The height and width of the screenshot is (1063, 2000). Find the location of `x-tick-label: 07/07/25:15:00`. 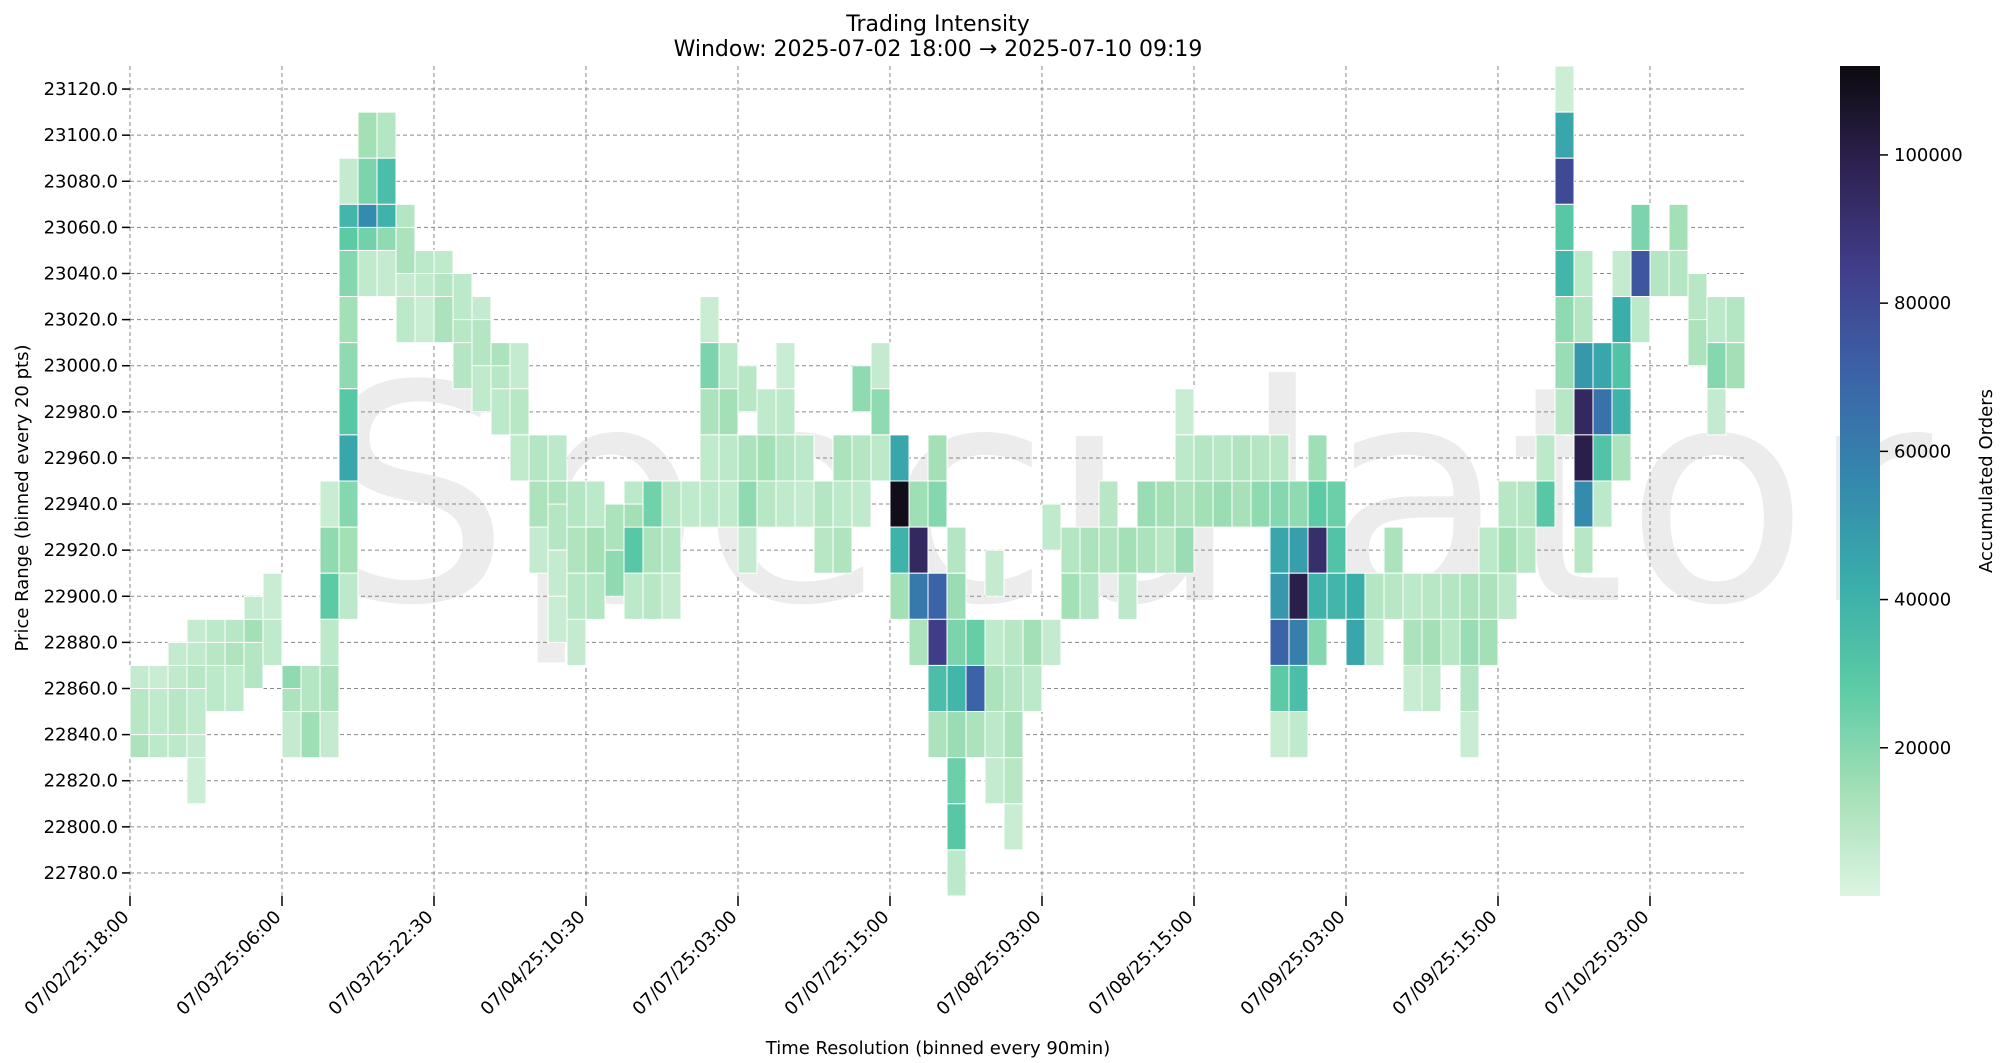

x-tick-label: 07/07/25:15:00 is located at coordinates (837, 963).